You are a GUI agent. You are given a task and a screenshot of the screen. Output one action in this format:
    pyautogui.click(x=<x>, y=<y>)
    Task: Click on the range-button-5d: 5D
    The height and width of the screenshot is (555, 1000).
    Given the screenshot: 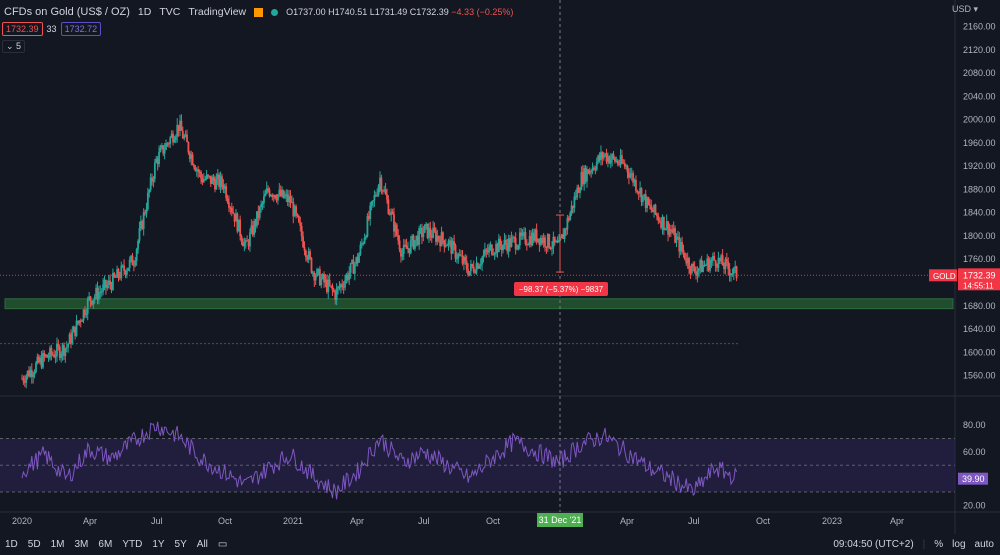 What is the action you would take?
    pyautogui.click(x=34, y=544)
    